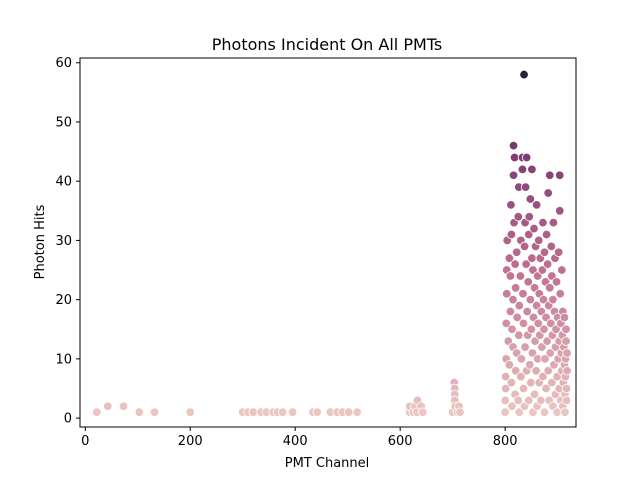 This screenshot has height=480, width=640. What do you see at coordinates (327, 463) in the screenshot?
I see `x-axis-label: PMT Channel` at bounding box center [327, 463].